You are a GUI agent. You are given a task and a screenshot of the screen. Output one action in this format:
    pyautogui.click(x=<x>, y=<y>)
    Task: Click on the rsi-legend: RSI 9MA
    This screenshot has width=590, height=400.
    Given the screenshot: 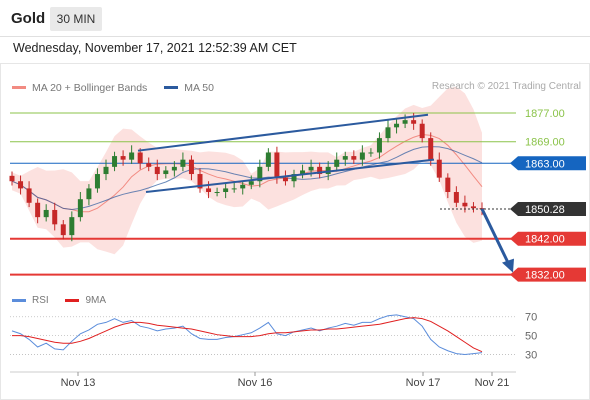 What is the action you would take?
    pyautogui.click(x=66, y=300)
    